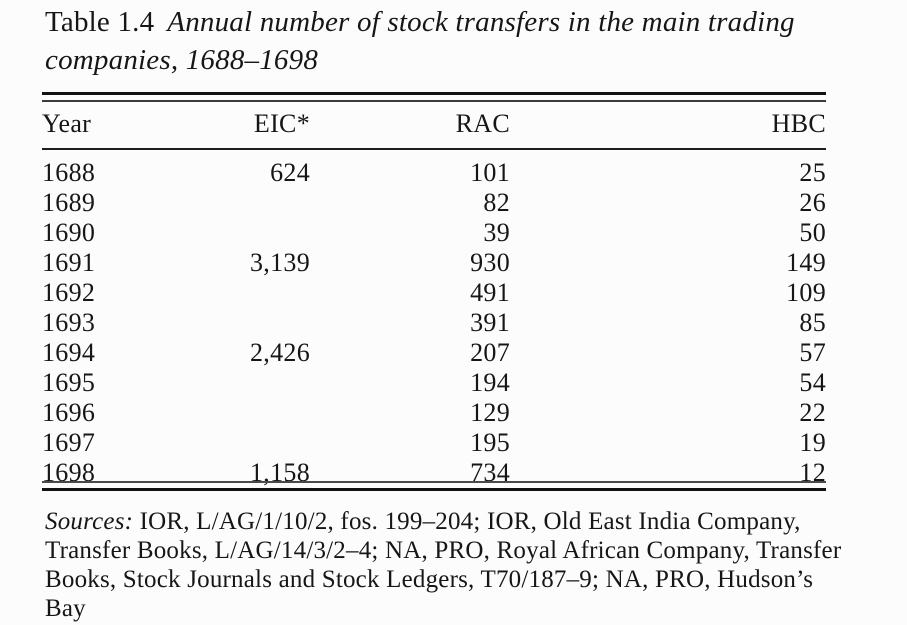 This screenshot has height=625, width=907. What do you see at coordinates (290, 172) in the screenshot?
I see `eic-cell: 624` at bounding box center [290, 172].